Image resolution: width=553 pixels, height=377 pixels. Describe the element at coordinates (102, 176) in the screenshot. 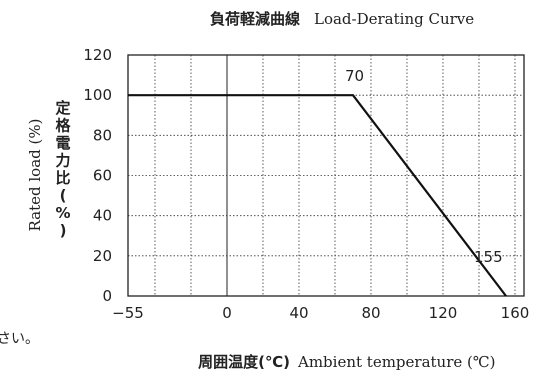

I see `y-tick-label: 60` at that location.